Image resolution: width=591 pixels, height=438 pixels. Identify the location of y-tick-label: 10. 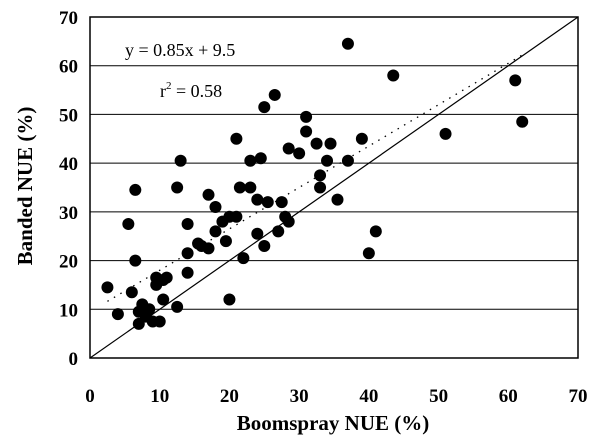
(68, 310).